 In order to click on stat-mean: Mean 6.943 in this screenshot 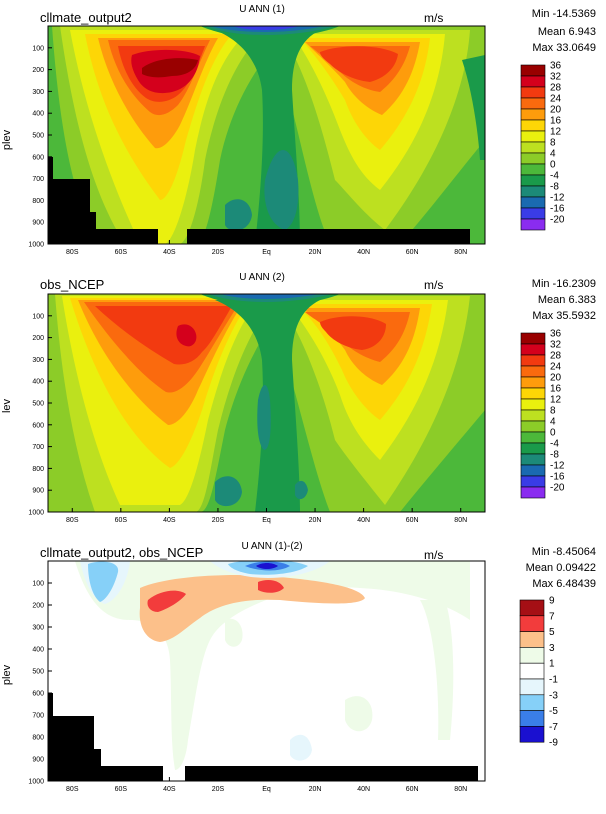, I will do `click(567, 32)`.